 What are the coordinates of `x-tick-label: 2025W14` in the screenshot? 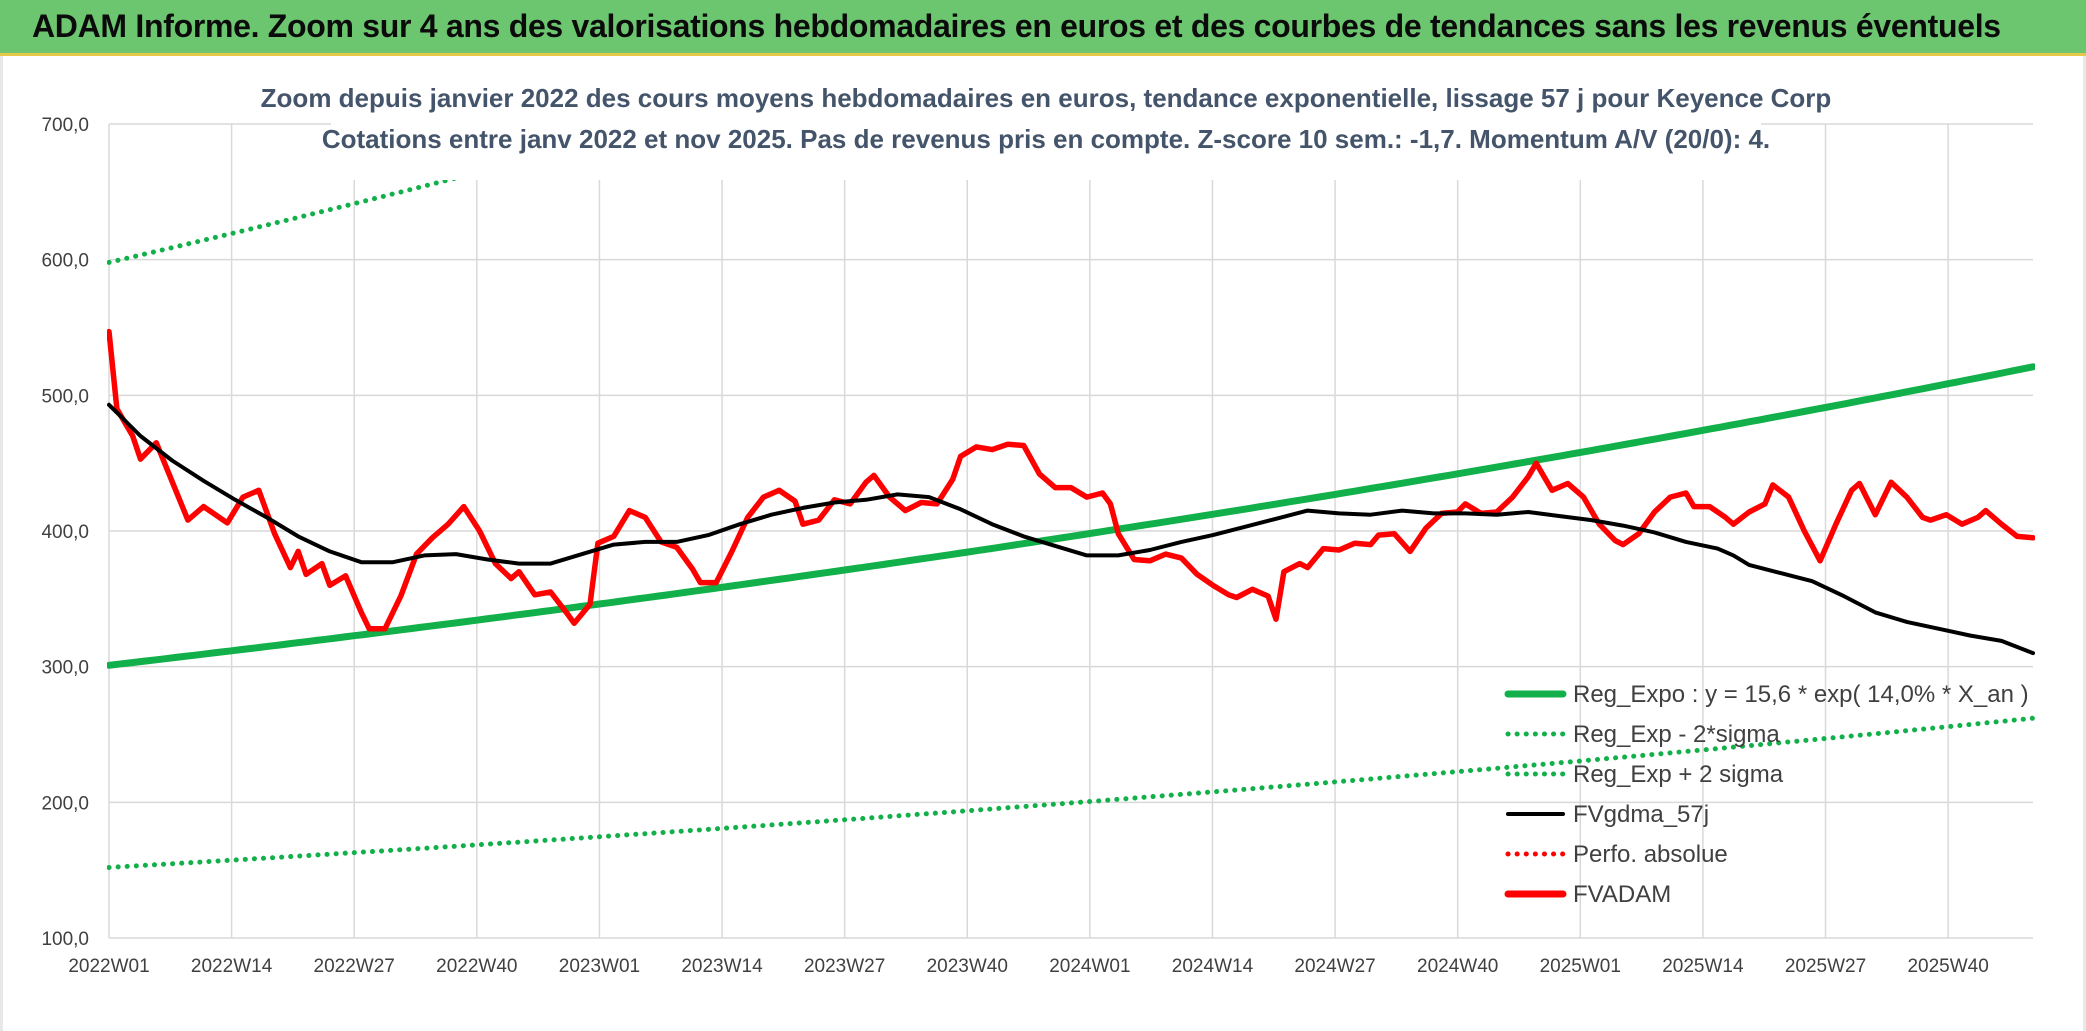 It's located at (1703, 966).